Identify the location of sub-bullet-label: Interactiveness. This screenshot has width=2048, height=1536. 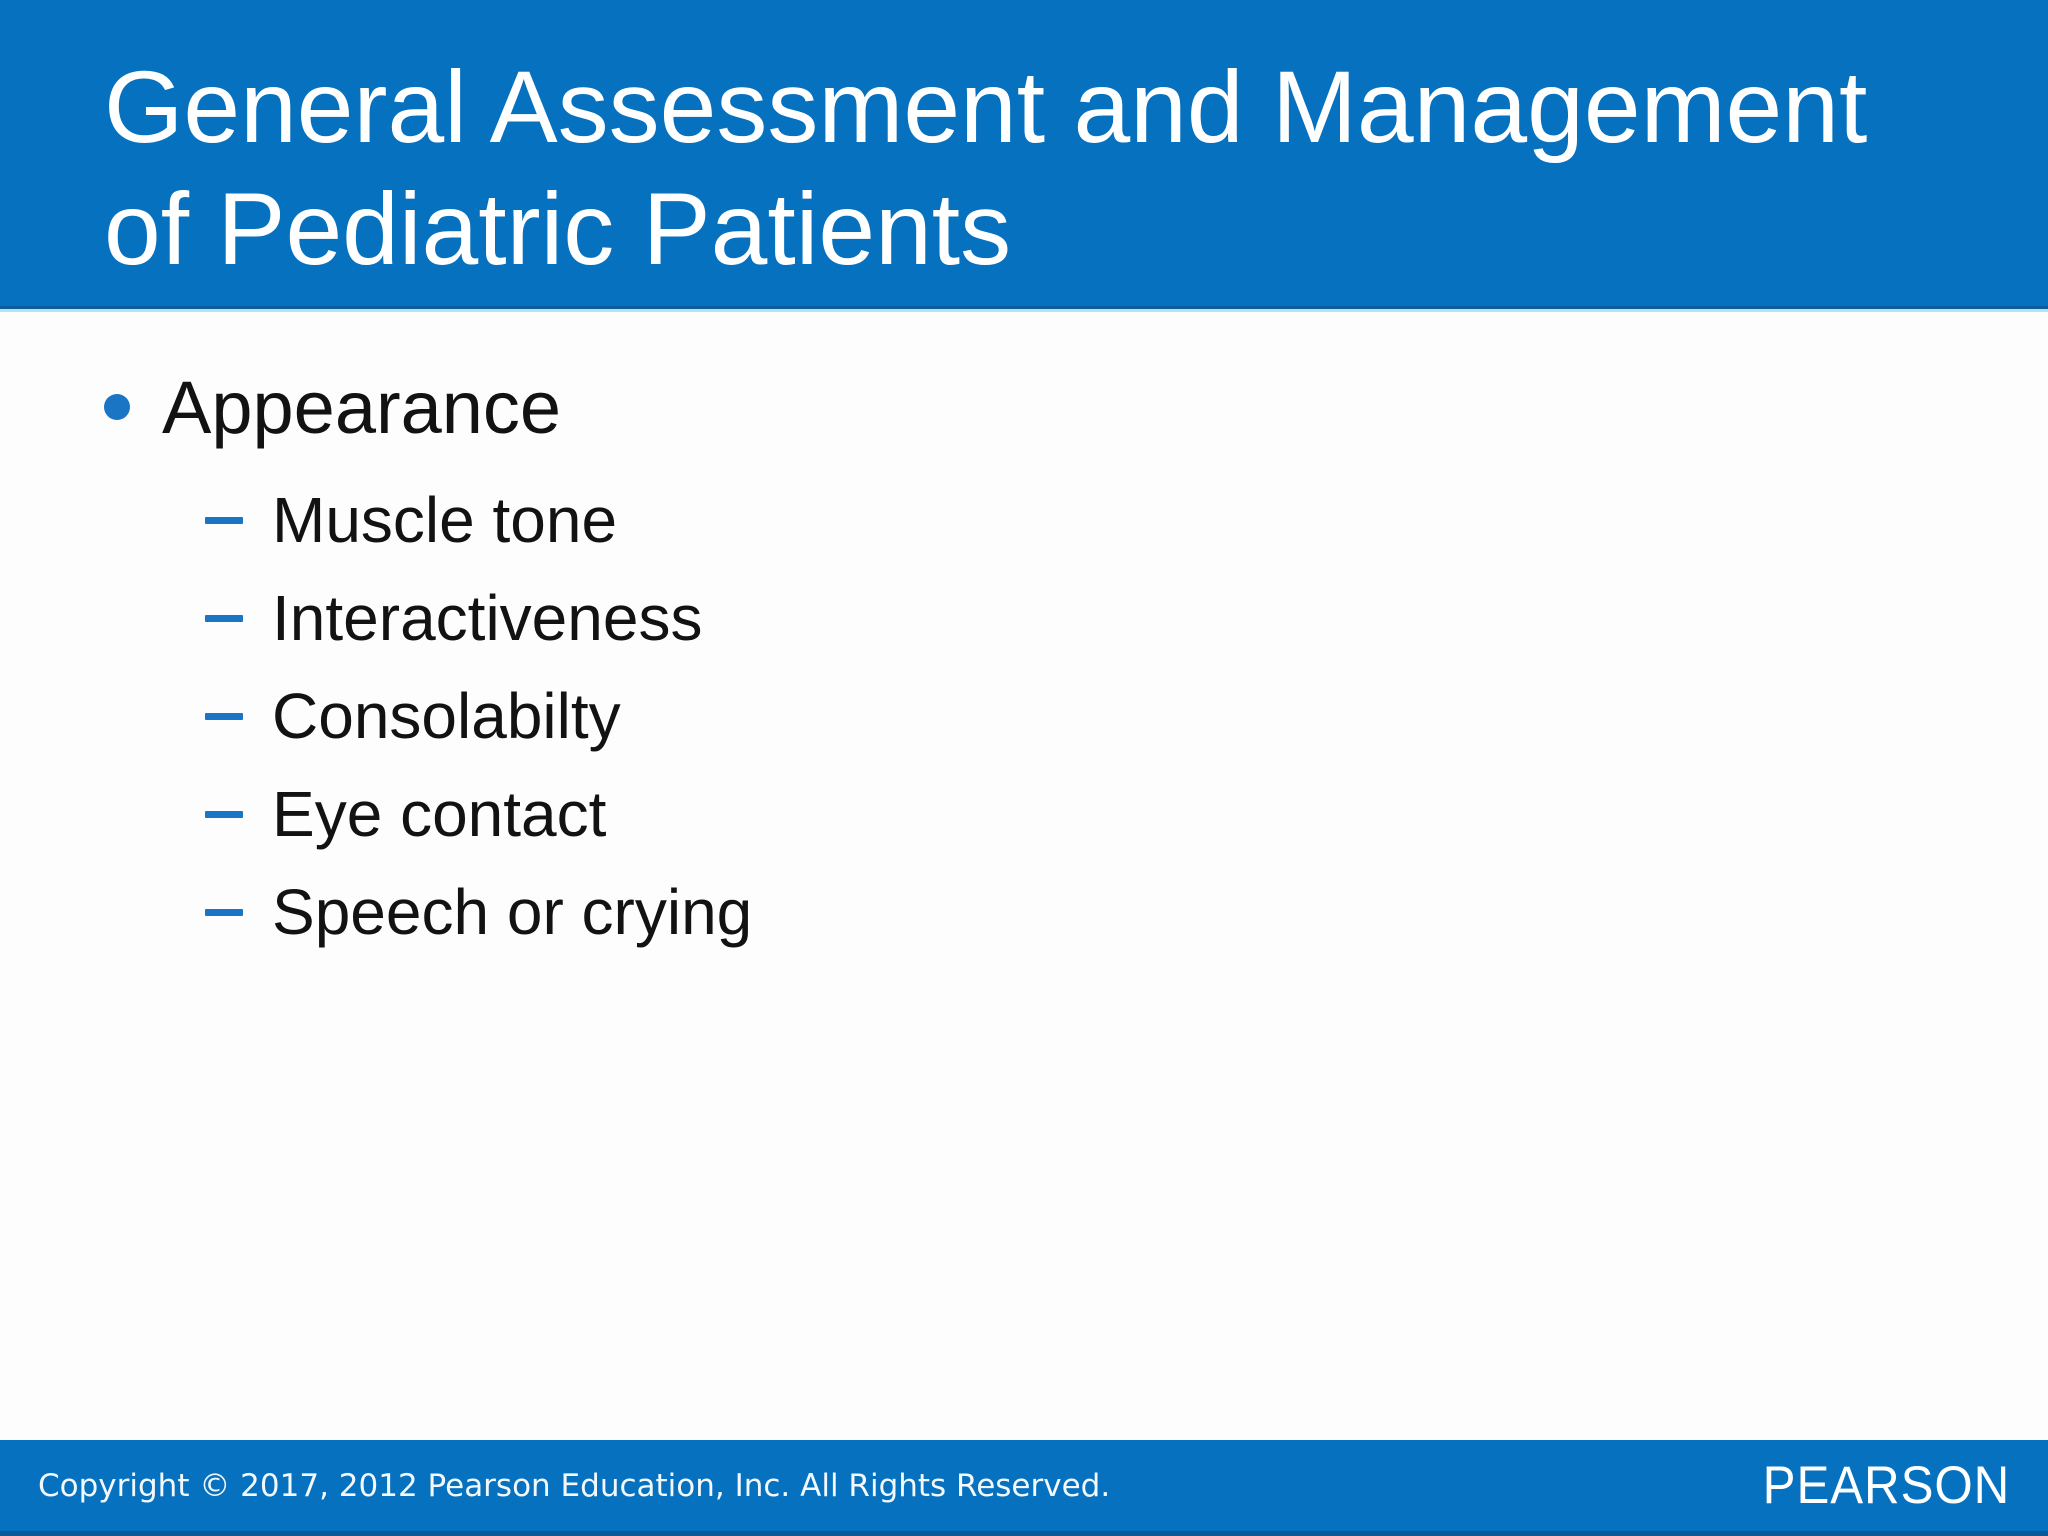
(487, 618).